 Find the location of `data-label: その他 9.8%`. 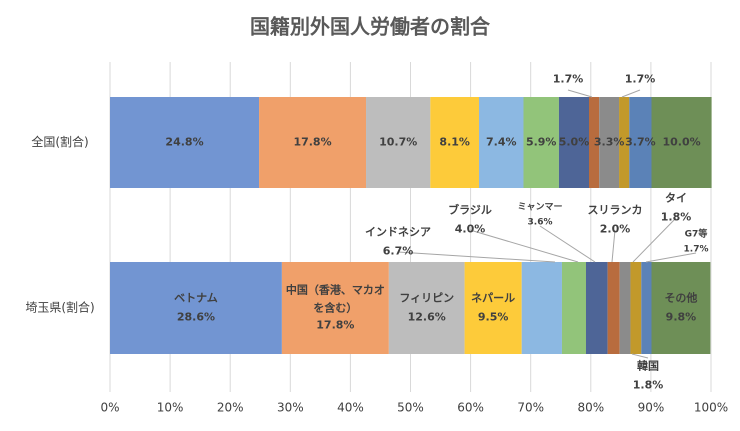

data-label: その他 9.8% is located at coordinates (680, 307).